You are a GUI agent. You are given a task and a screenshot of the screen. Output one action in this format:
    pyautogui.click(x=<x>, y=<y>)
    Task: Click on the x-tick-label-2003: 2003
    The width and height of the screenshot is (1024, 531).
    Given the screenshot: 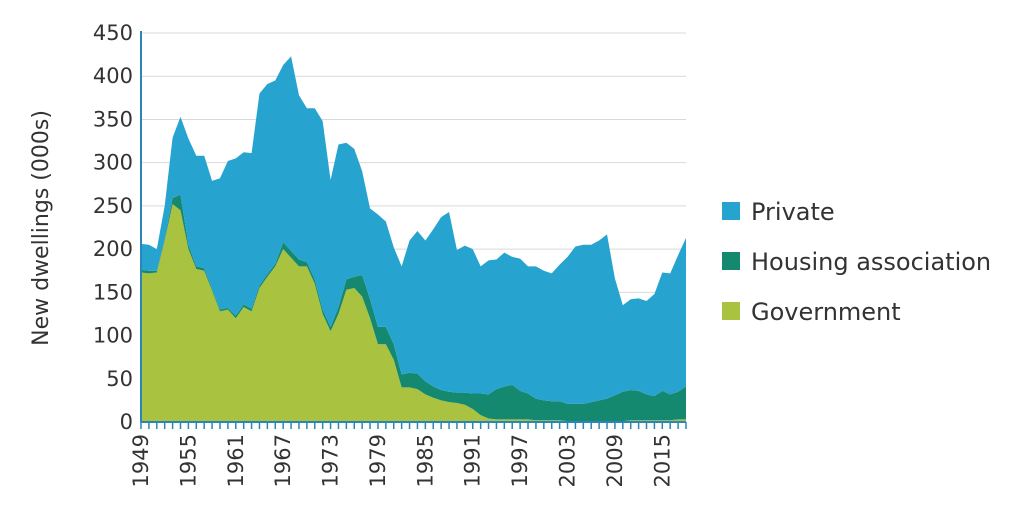 What is the action you would take?
    pyautogui.click(x=568, y=460)
    